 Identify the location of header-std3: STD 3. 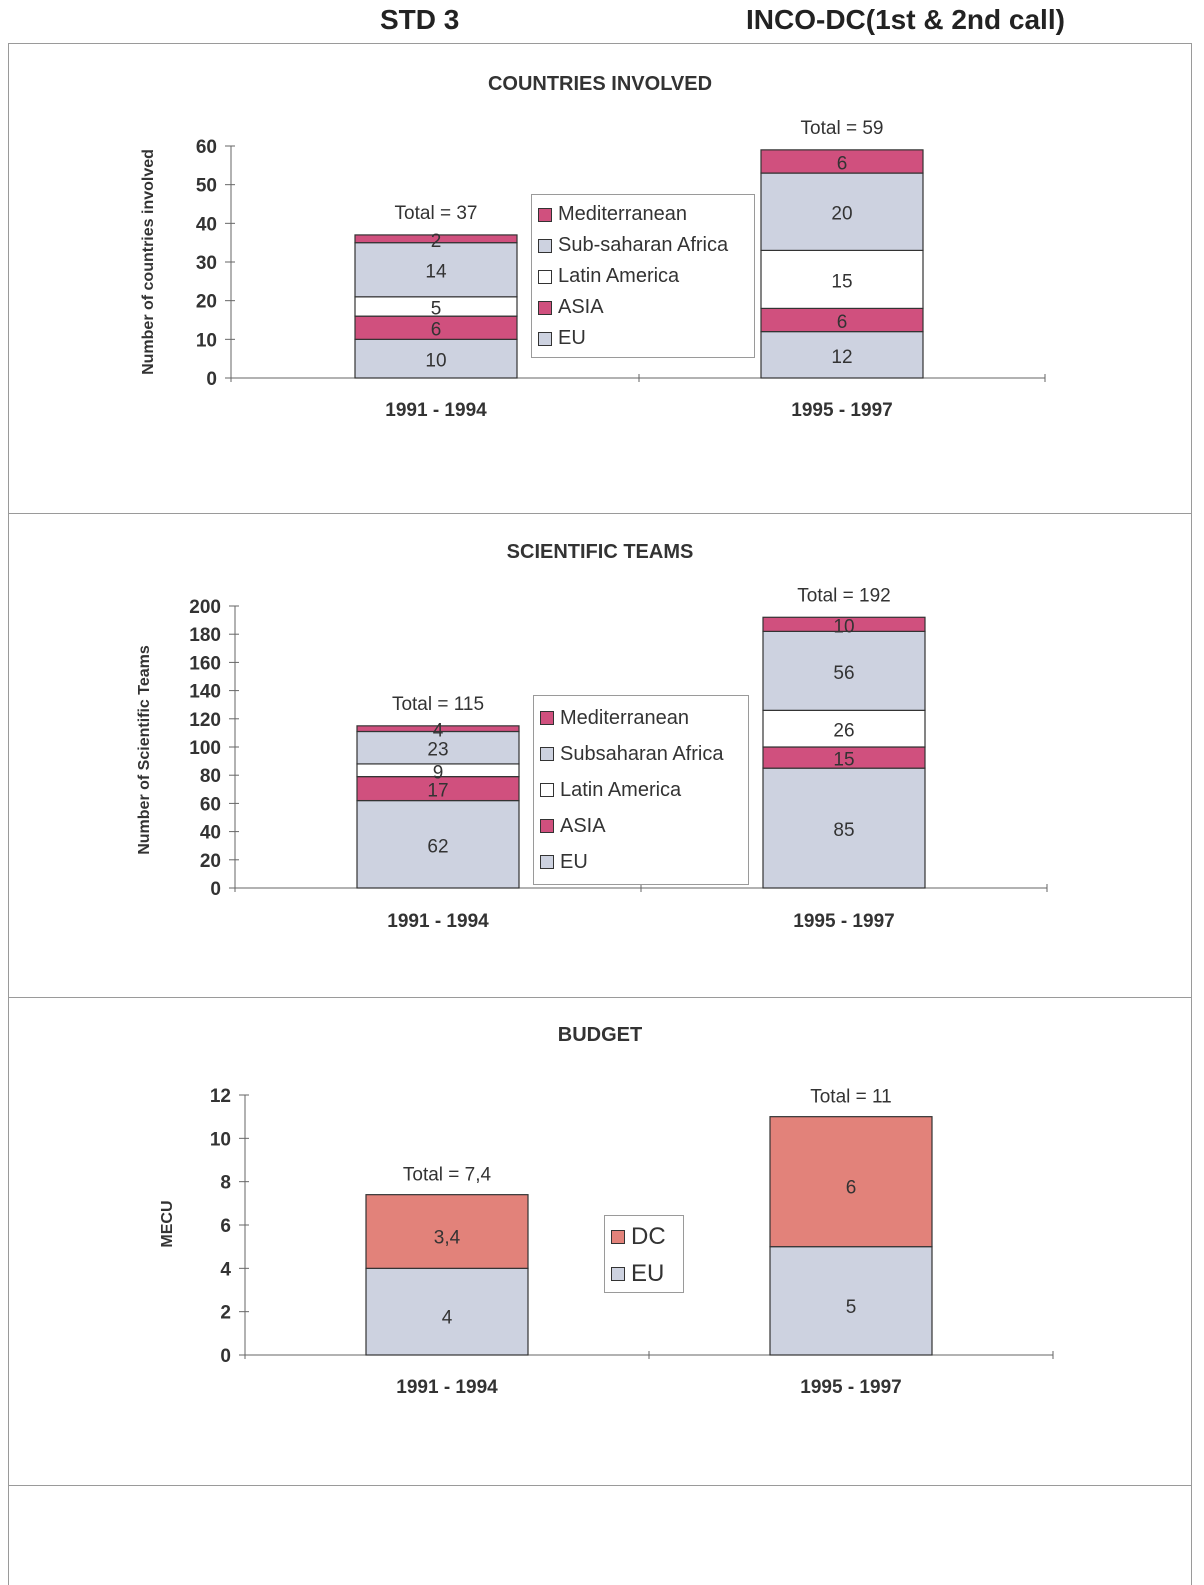
(420, 19).